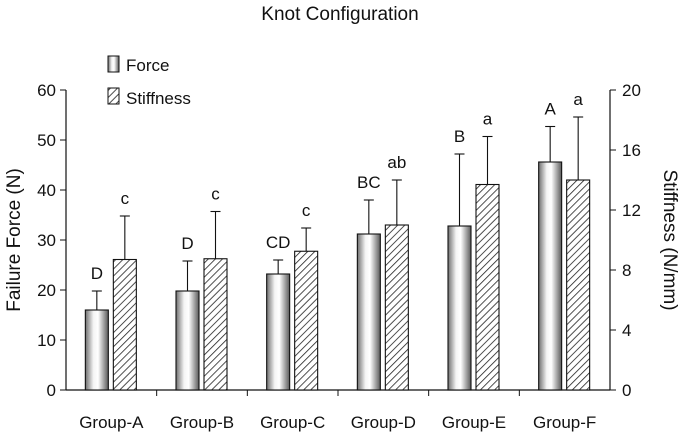 The height and width of the screenshot is (434, 681). Describe the element at coordinates (46, 240) in the screenshot. I see `left-tick-label: 30` at that location.